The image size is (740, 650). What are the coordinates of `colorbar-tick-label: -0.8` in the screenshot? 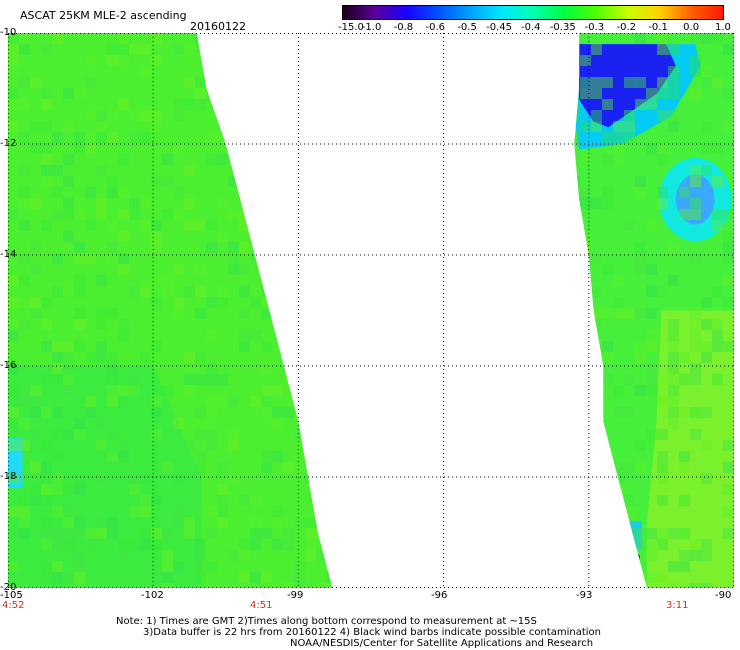 It's located at (403, 27).